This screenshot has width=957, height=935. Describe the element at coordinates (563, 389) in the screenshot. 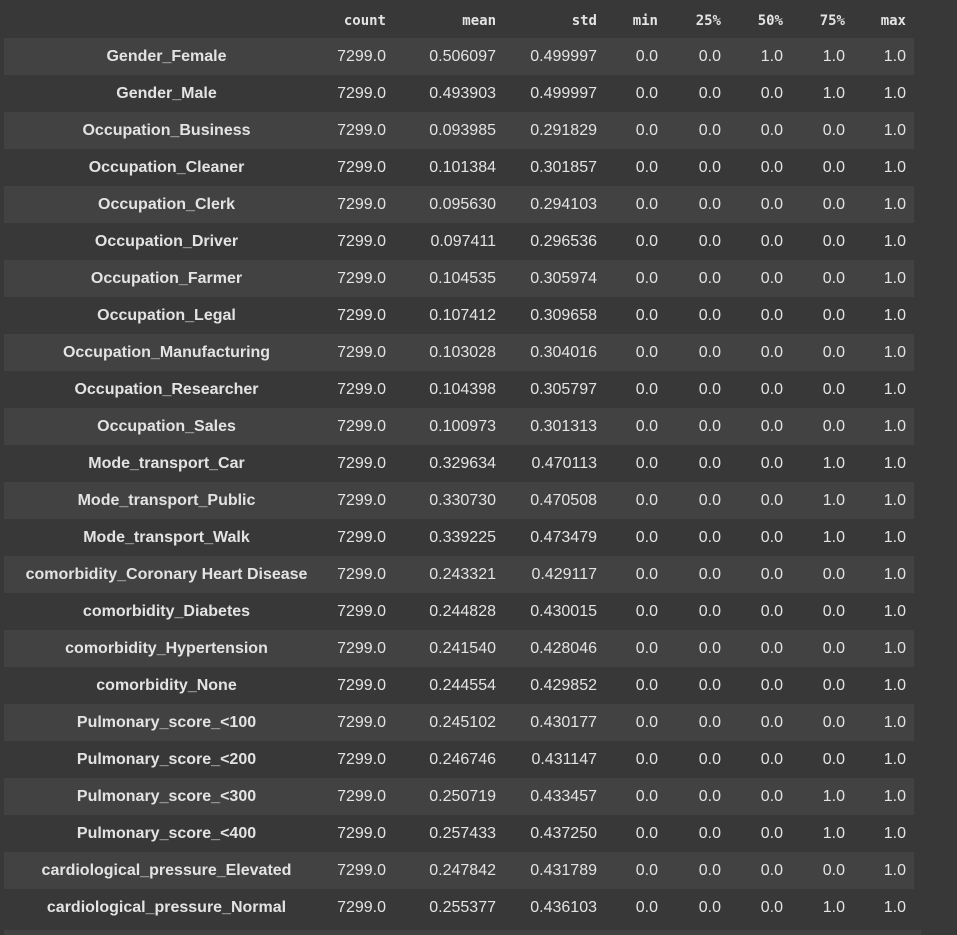

I see `cell-std: 0.305797` at that location.